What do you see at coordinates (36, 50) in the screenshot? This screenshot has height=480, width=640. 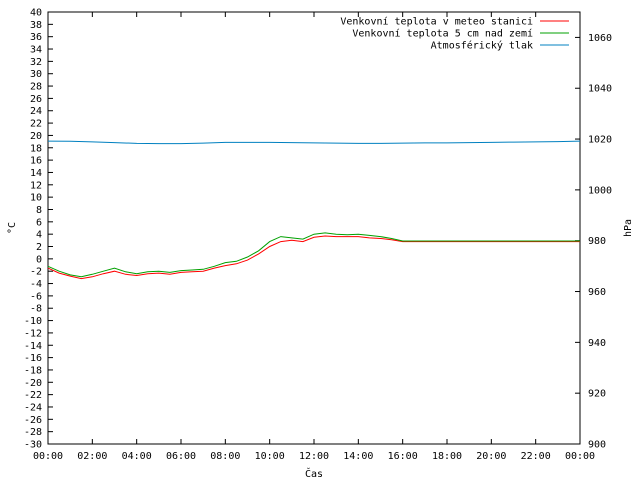 I see `y-left-tick-label: 34` at bounding box center [36, 50].